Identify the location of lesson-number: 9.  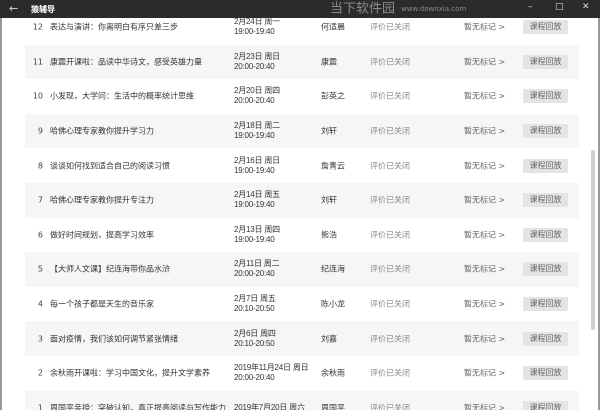
(40, 131).